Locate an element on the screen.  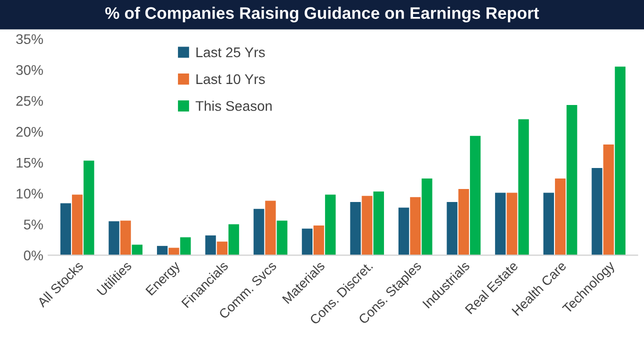
y-tick-label: 10% is located at coordinates (29, 193).